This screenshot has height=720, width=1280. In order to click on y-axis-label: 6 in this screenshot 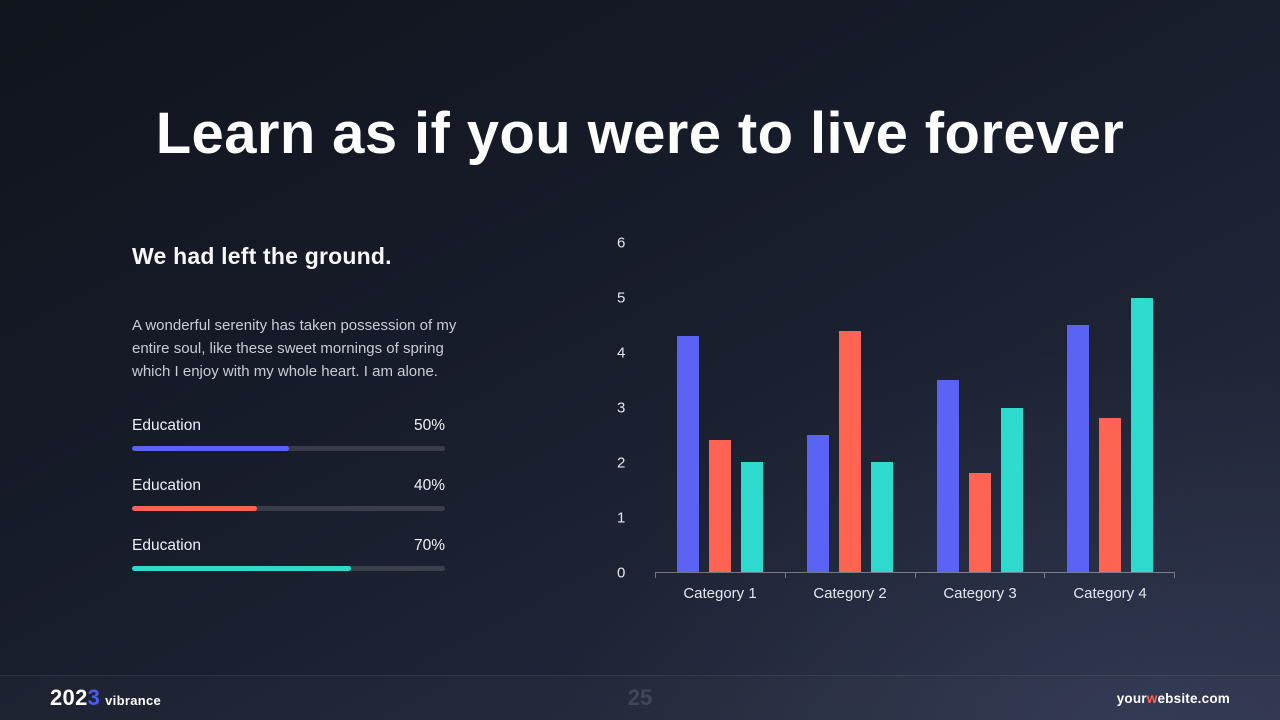, I will do `click(621, 243)`.